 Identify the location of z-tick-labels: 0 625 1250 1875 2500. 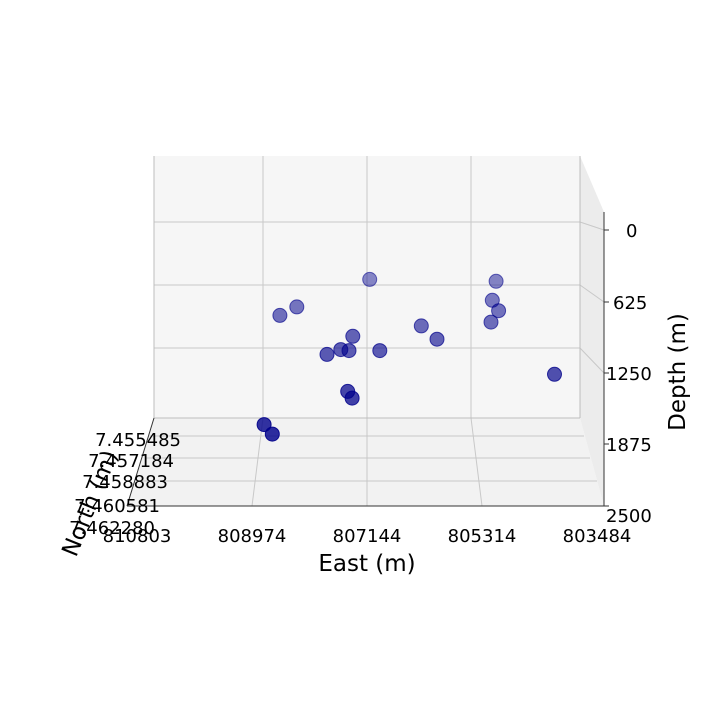
(629, 374).